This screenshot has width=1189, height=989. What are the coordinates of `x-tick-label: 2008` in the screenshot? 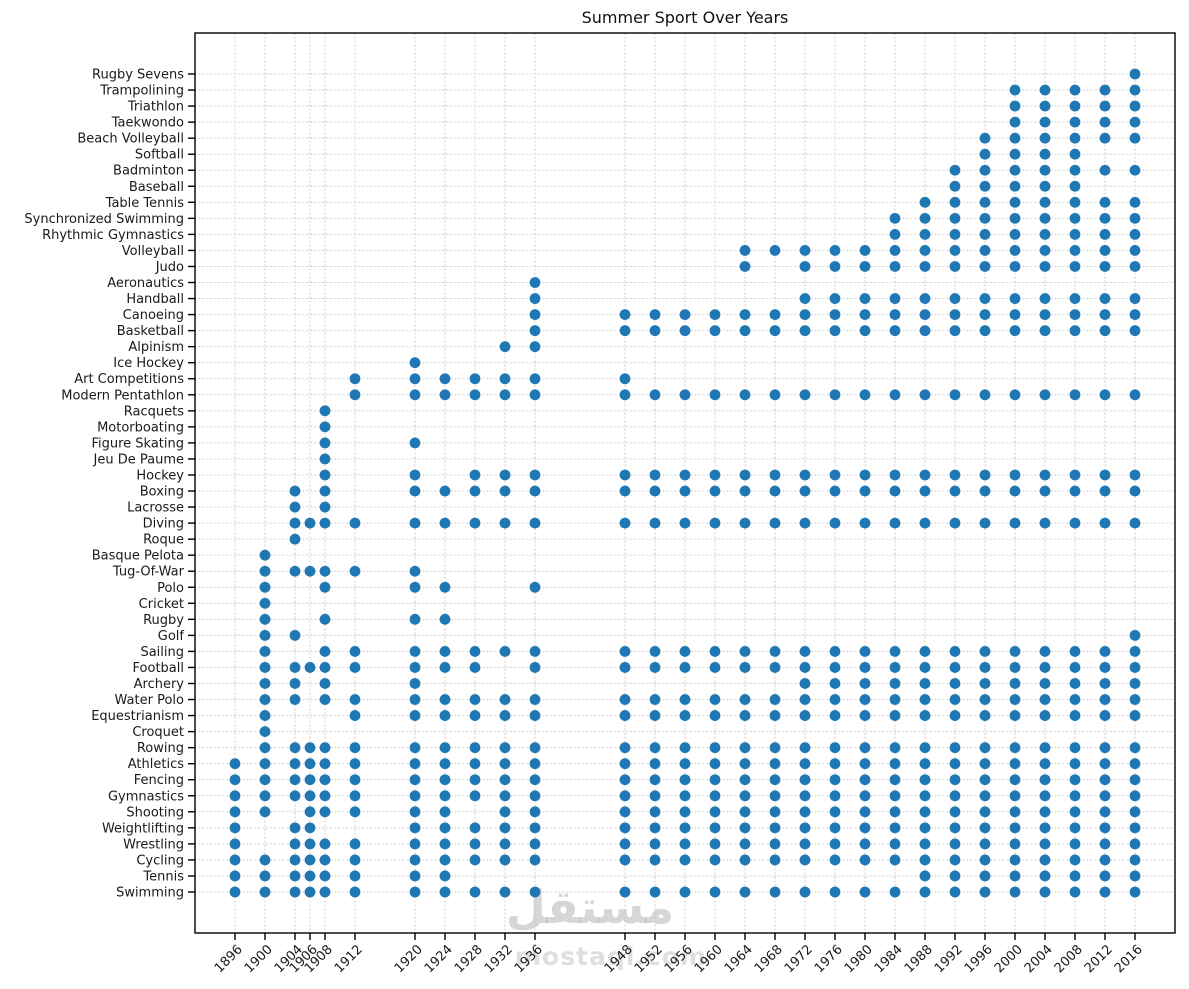 It's located at (1069, 959).